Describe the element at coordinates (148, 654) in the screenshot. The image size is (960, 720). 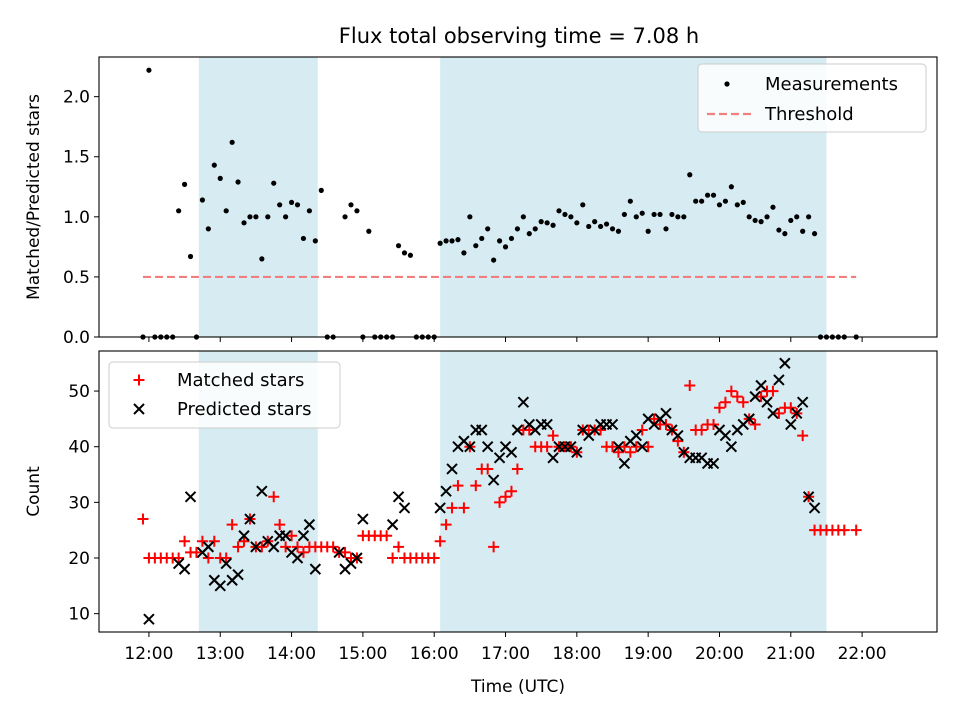
I see `x-tick-label: 12:00` at that location.